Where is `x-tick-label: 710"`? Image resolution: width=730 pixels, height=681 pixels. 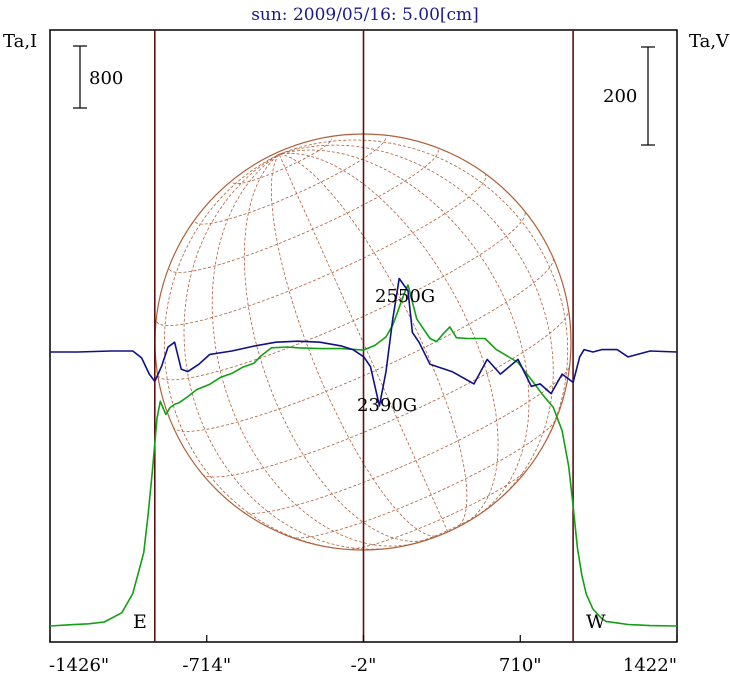
x-tick-label: 710" is located at coordinates (520, 665).